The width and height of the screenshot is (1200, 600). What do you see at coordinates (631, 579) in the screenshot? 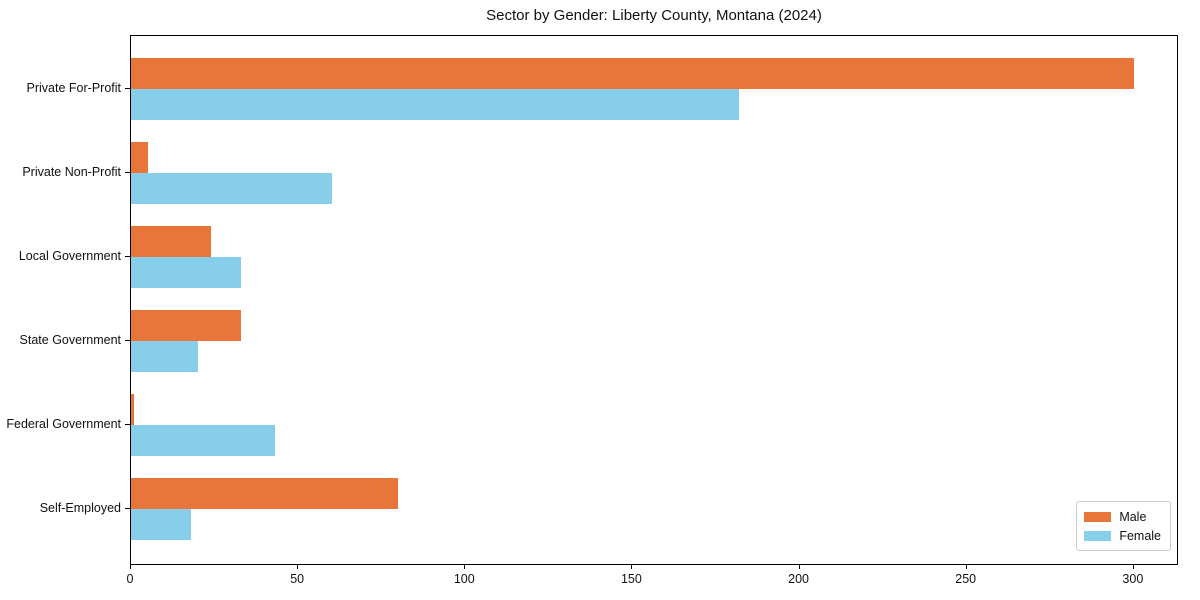
I see `x-tick-label: 150` at bounding box center [631, 579].